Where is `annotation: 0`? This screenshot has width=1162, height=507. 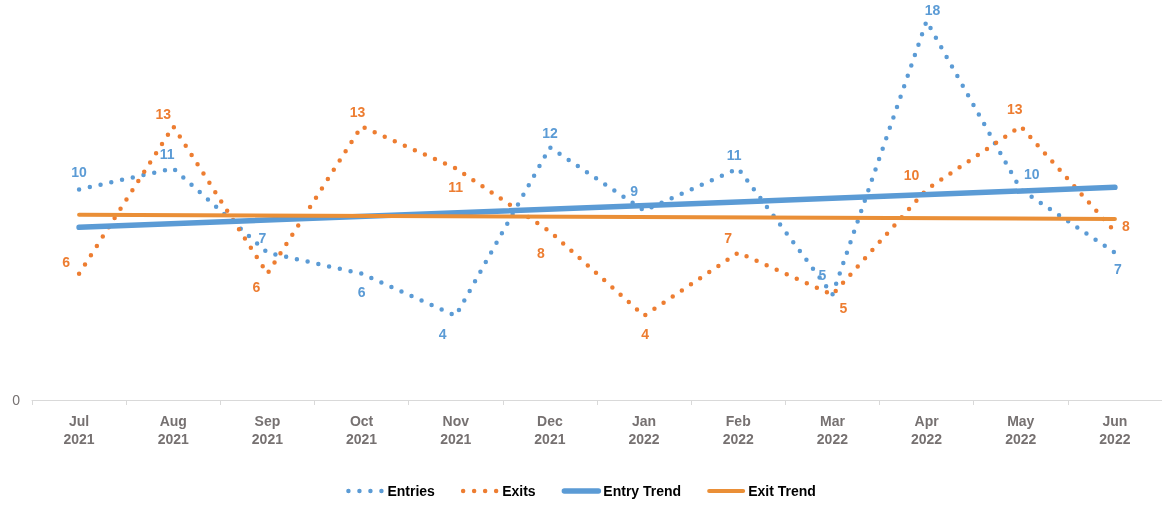
annotation: 0 is located at coordinates (16, 400).